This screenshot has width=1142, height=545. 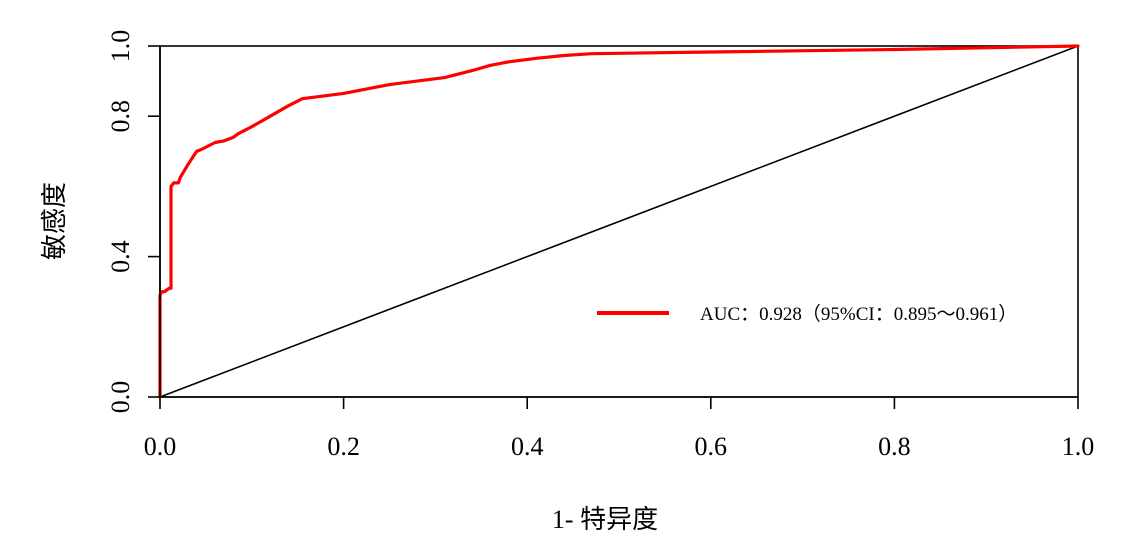 What do you see at coordinates (711, 446) in the screenshot?
I see `x-tick-label: 0.6` at bounding box center [711, 446].